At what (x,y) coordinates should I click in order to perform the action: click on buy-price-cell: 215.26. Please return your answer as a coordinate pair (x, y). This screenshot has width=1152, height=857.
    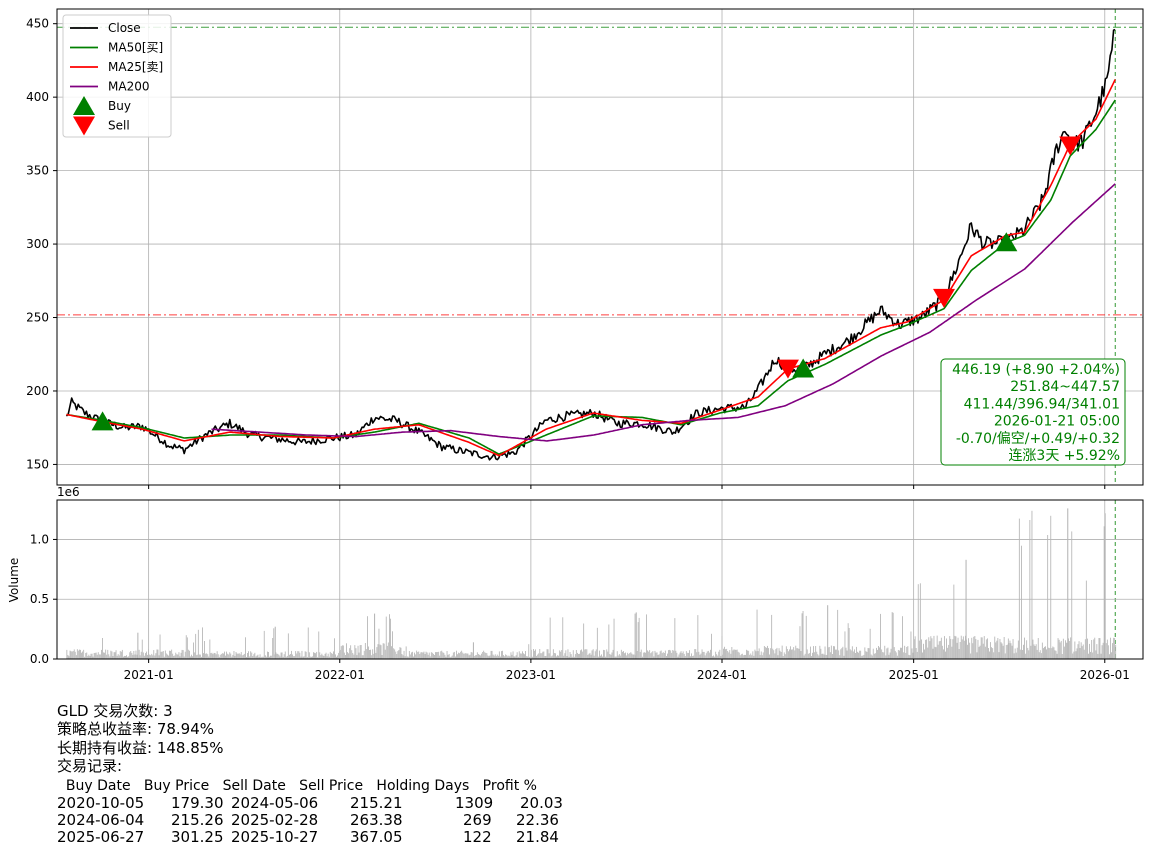
    Looking at the image, I should click on (197, 820).